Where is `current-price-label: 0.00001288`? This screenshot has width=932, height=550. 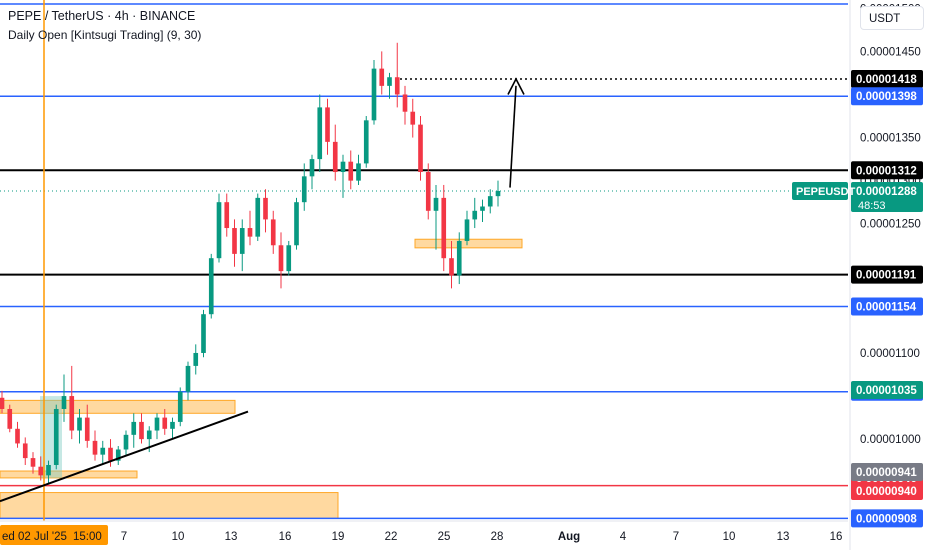
current-price-label: 0.00001288 is located at coordinates (886, 192).